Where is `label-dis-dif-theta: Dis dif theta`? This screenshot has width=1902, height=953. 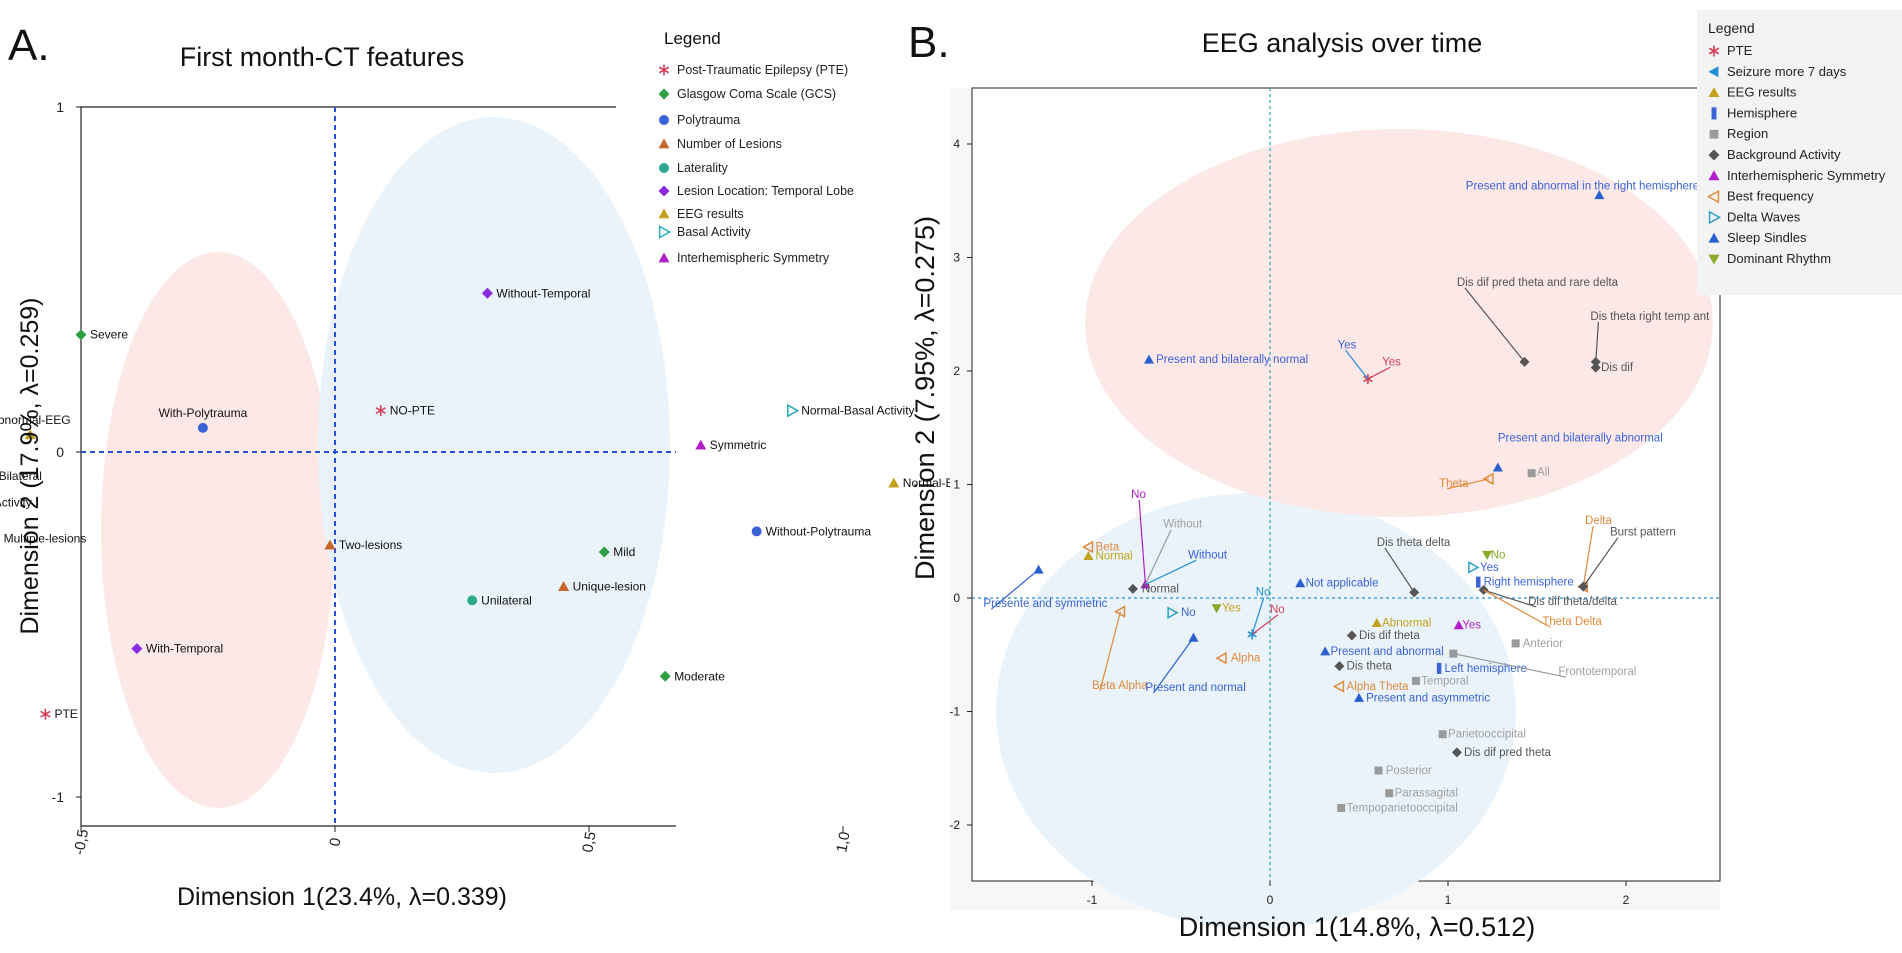 label-dis-dif-theta: Dis dif theta is located at coordinates (1389, 636).